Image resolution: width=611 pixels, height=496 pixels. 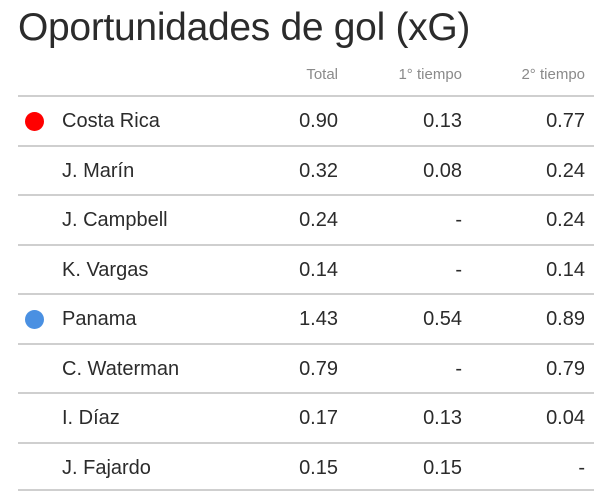 What do you see at coordinates (430, 74) in the screenshot?
I see `header-first-half: 1° tiempo` at bounding box center [430, 74].